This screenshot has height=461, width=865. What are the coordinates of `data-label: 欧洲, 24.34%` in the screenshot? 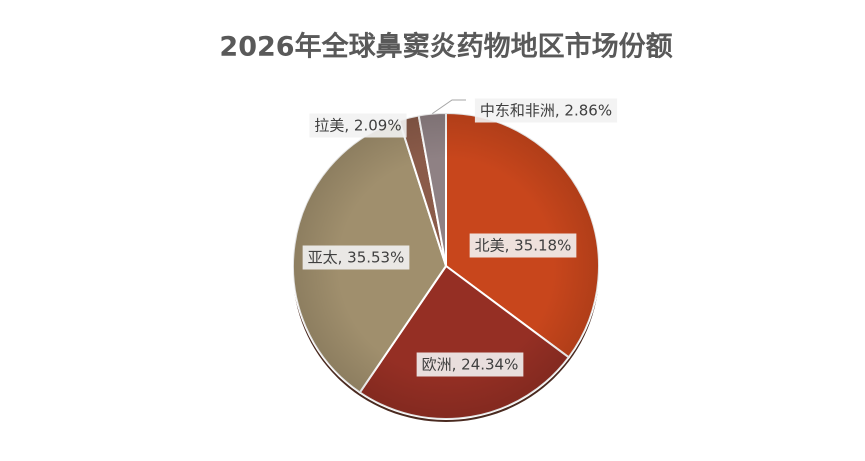 It's located at (470, 365).